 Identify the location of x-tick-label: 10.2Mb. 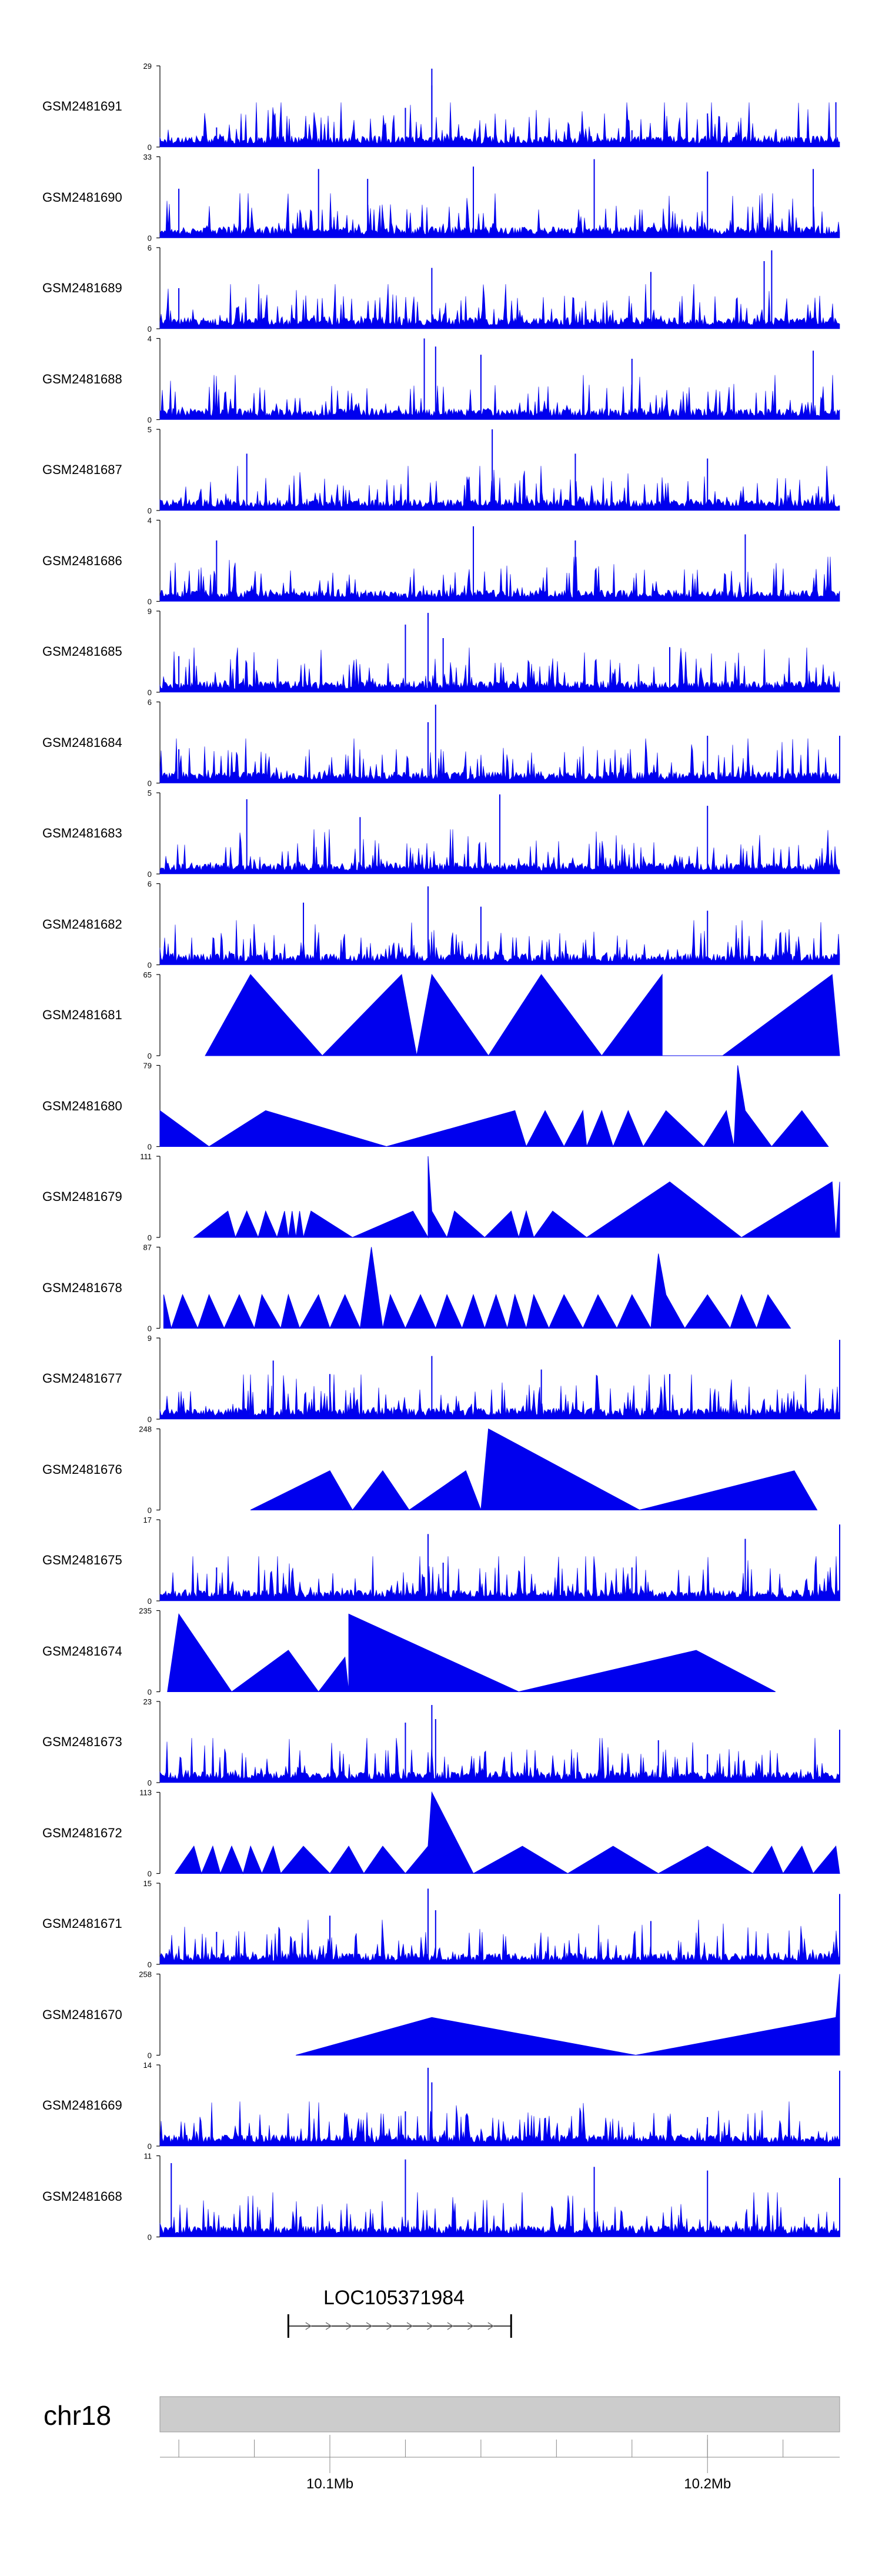
(707, 2484).